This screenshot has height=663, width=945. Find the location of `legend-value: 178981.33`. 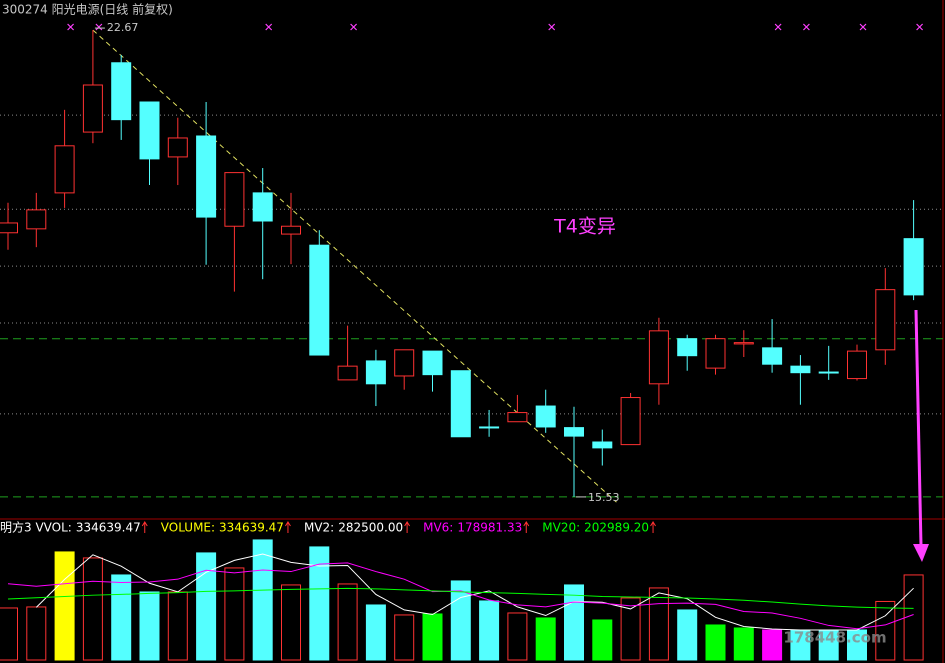

legend-value: 178981.33 is located at coordinates (489, 528).